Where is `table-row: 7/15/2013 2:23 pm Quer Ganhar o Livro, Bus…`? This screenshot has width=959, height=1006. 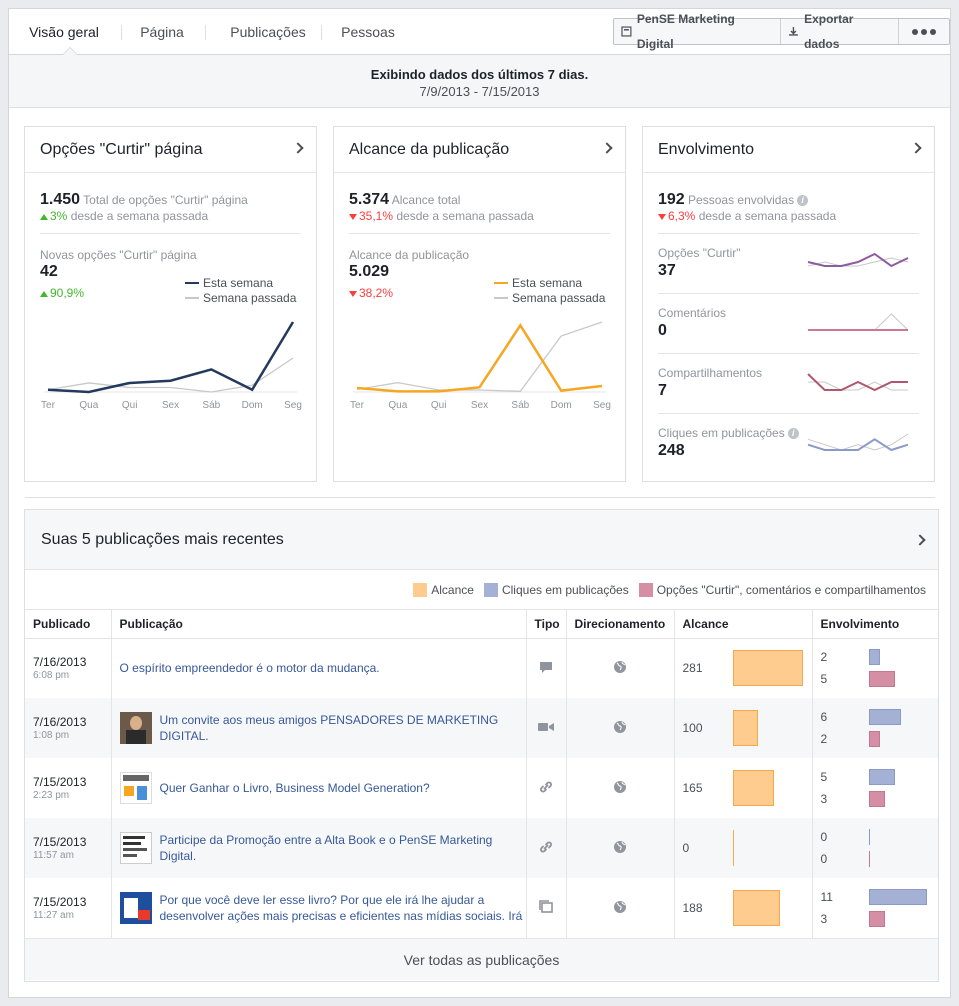
table-row: 7/15/2013 2:23 pm Quer Ganhar o Livro, Bus… is located at coordinates (481, 788).